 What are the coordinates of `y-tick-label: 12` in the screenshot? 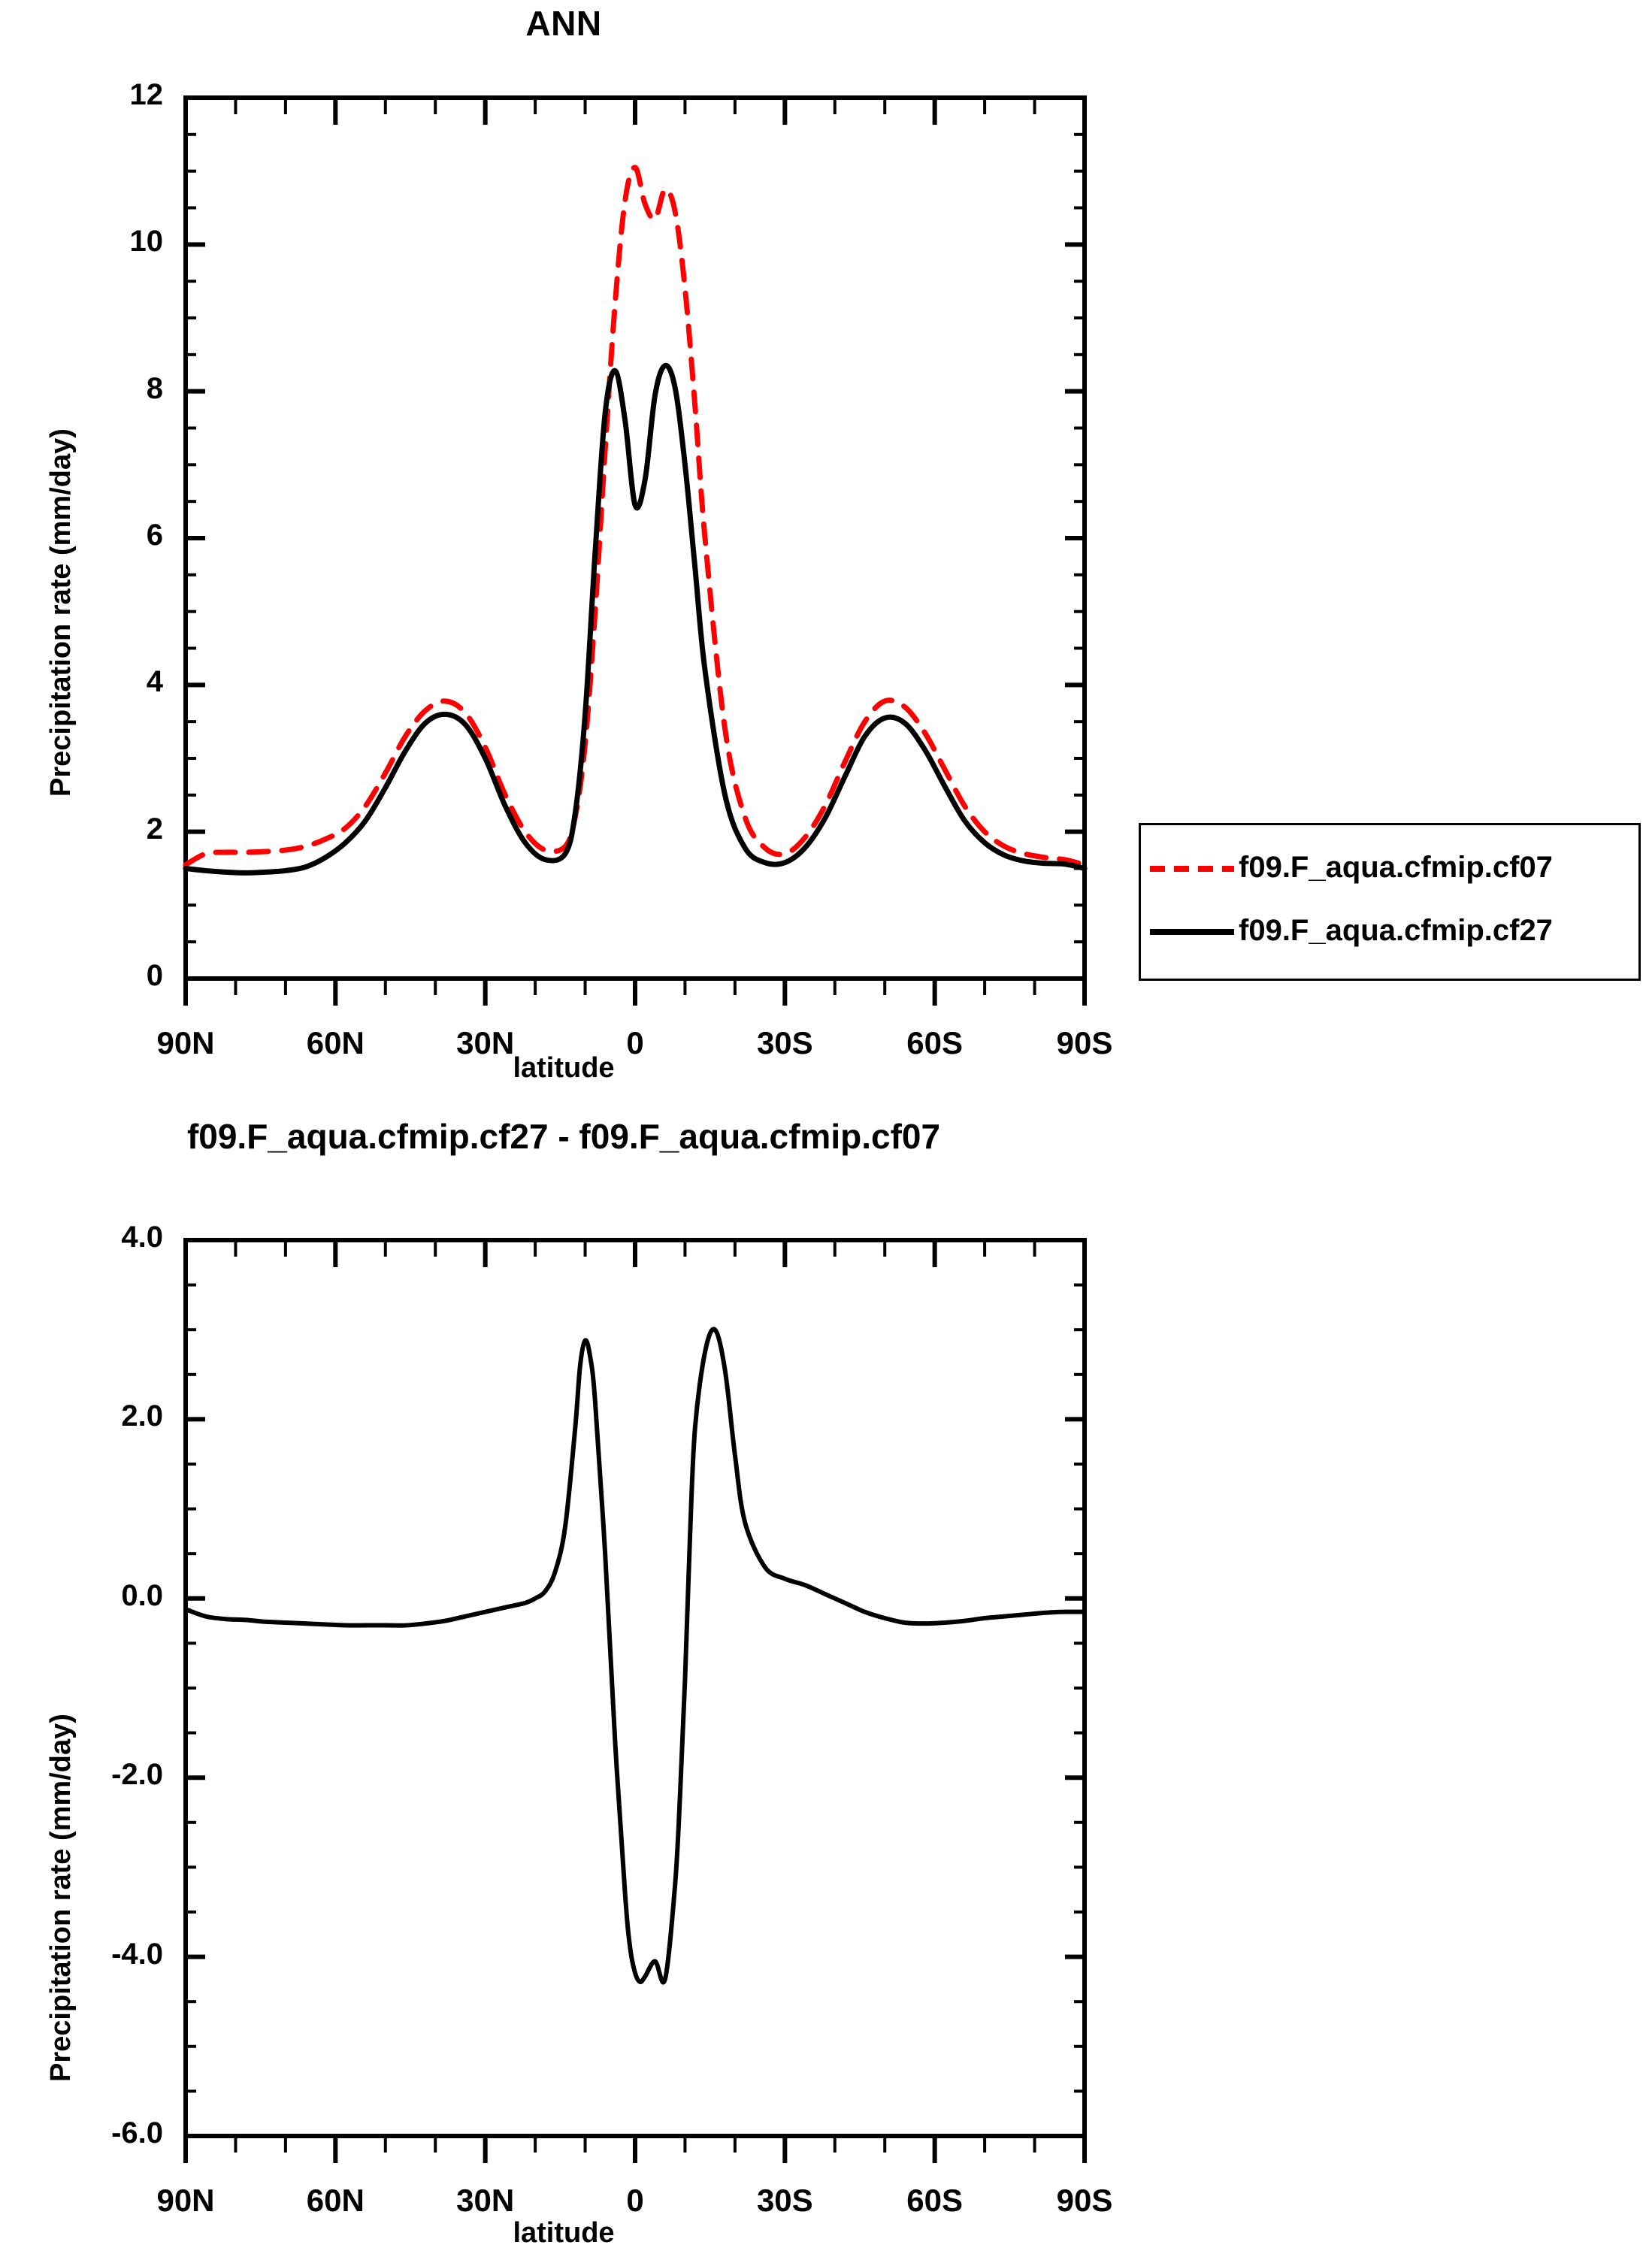 It's located at (146, 94).